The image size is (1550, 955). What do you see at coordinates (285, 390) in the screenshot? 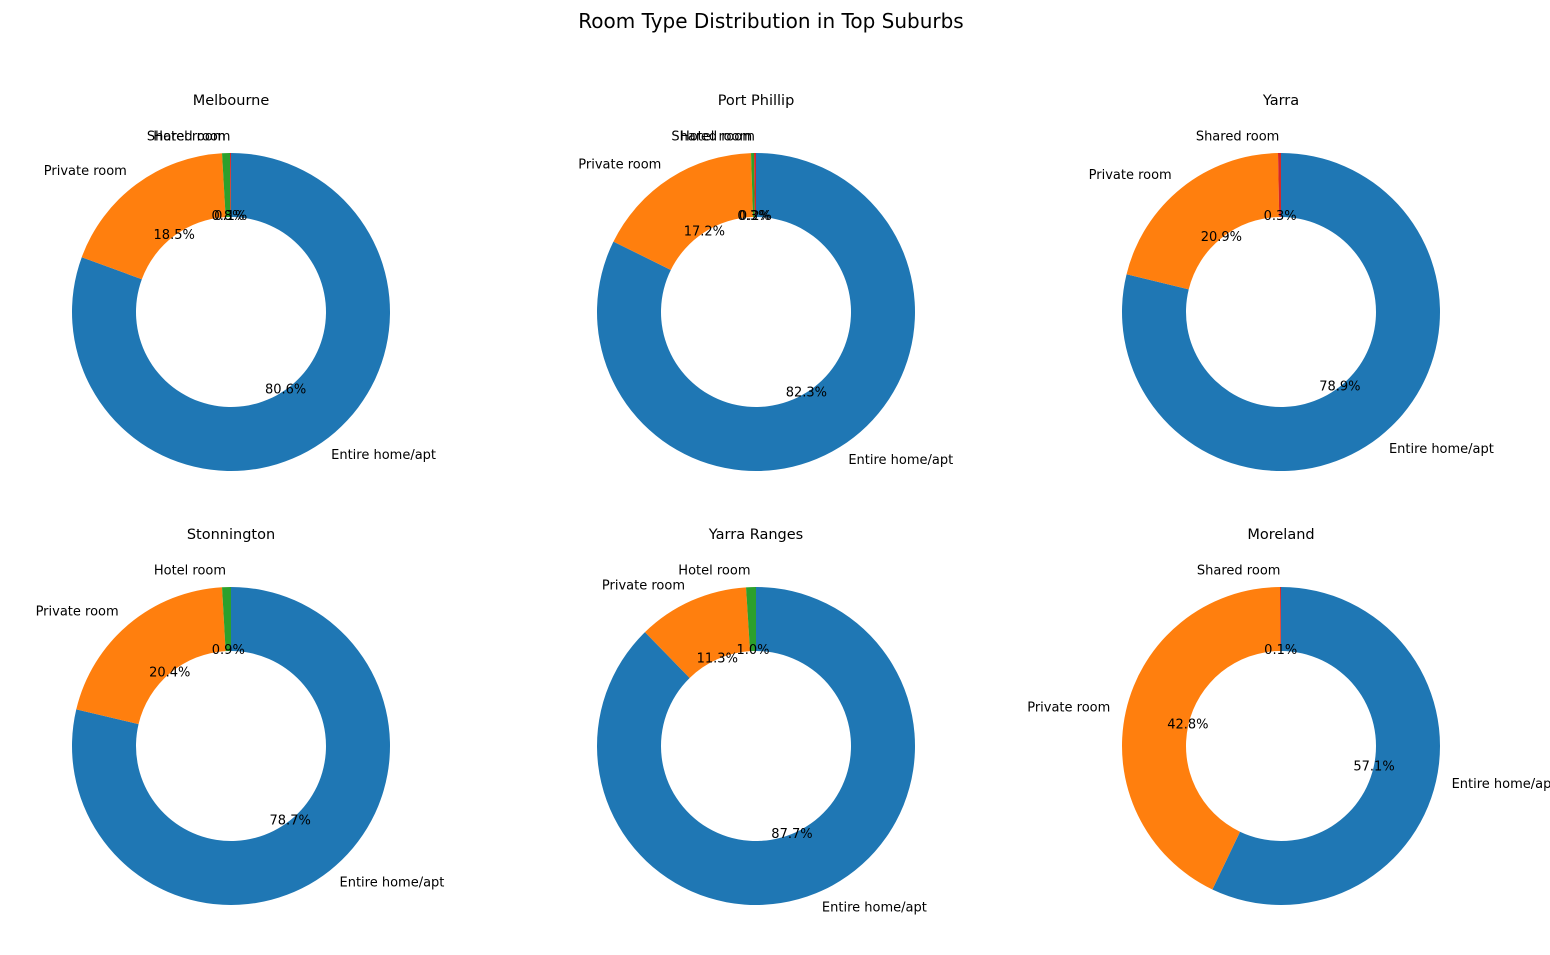
I see `slice-percent-entire-home-apt: 80.6%` at bounding box center [285, 390].